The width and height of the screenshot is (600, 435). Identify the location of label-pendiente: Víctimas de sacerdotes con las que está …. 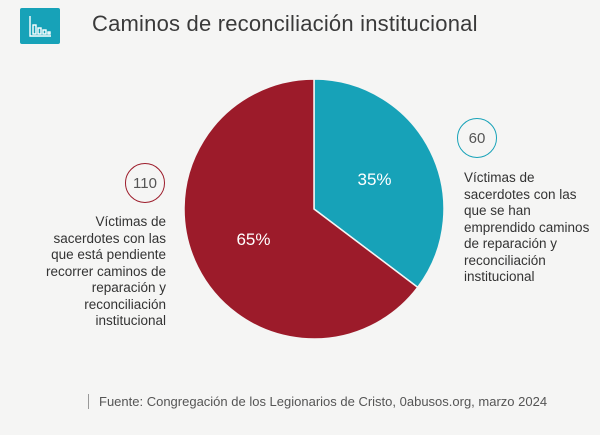
(105, 271).